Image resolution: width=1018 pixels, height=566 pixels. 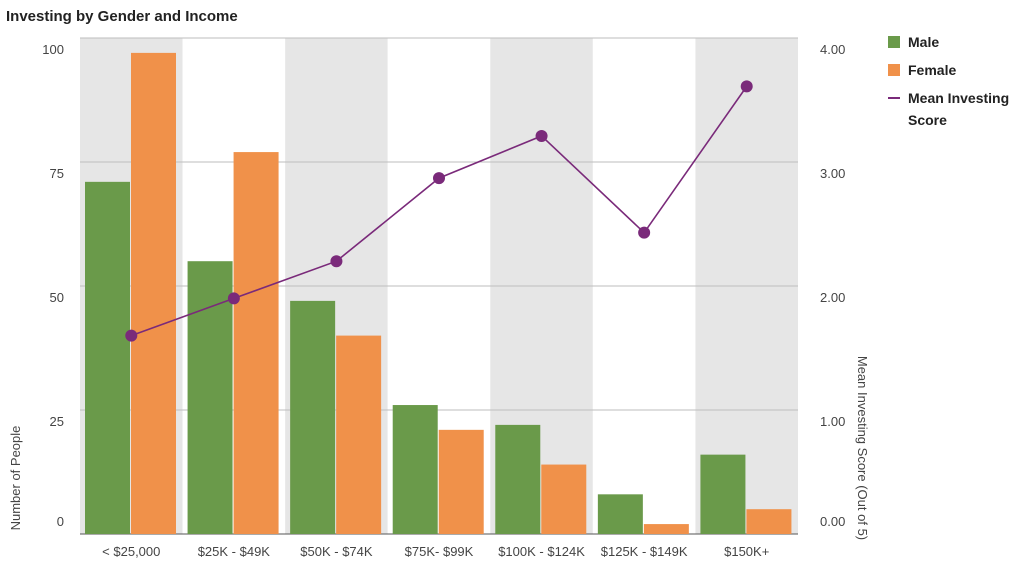 What do you see at coordinates (53, 49) in the screenshot?
I see `y-tick-label: 100` at bounding box center [53, 49].